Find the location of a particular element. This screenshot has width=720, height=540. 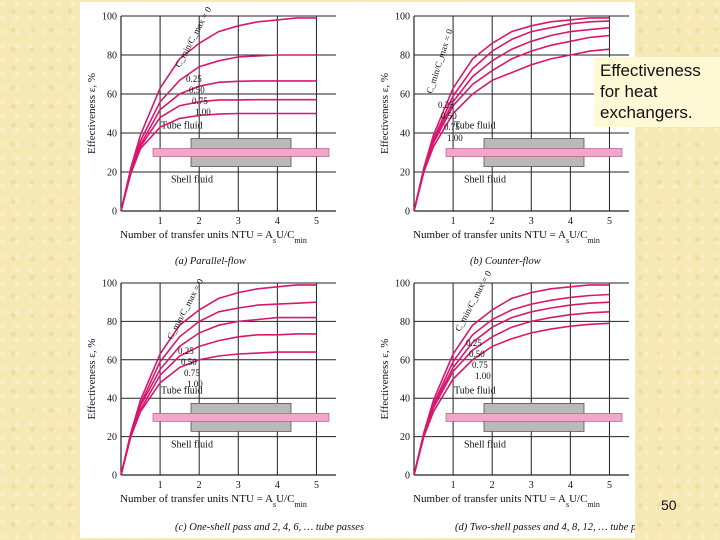

series-line-0.75 is located at coordinates (511, 393).